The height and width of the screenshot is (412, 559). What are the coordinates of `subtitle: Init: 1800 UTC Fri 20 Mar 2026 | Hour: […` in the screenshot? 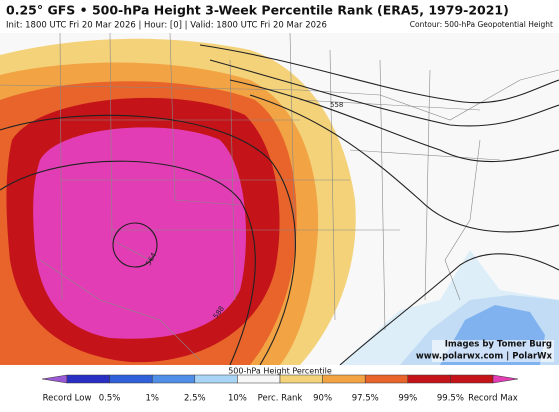 It's located at (166, 26).